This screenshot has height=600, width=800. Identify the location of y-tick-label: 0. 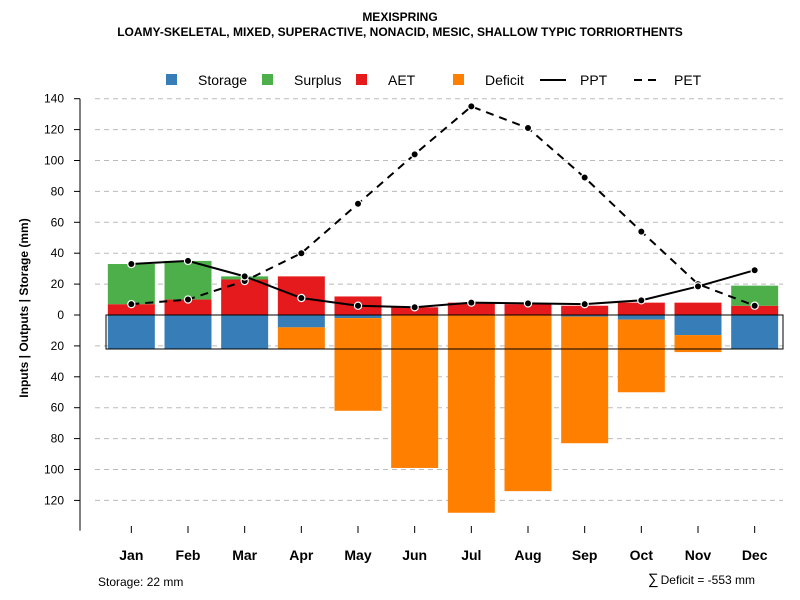
(60, 315).